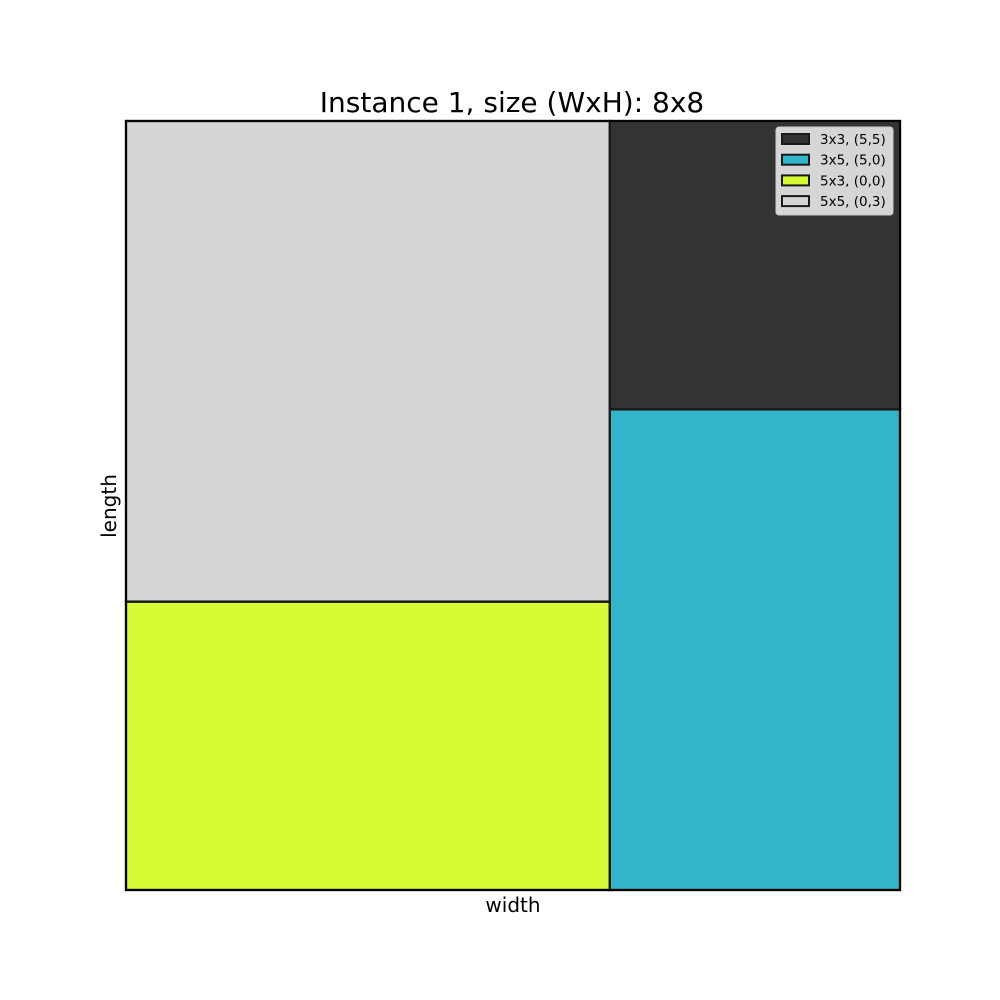  What do you see at coordinates (853, 202) in the screenshot?
I see `legend-label-4: 5x5, (0,3)` at bounding box center [853, 202].